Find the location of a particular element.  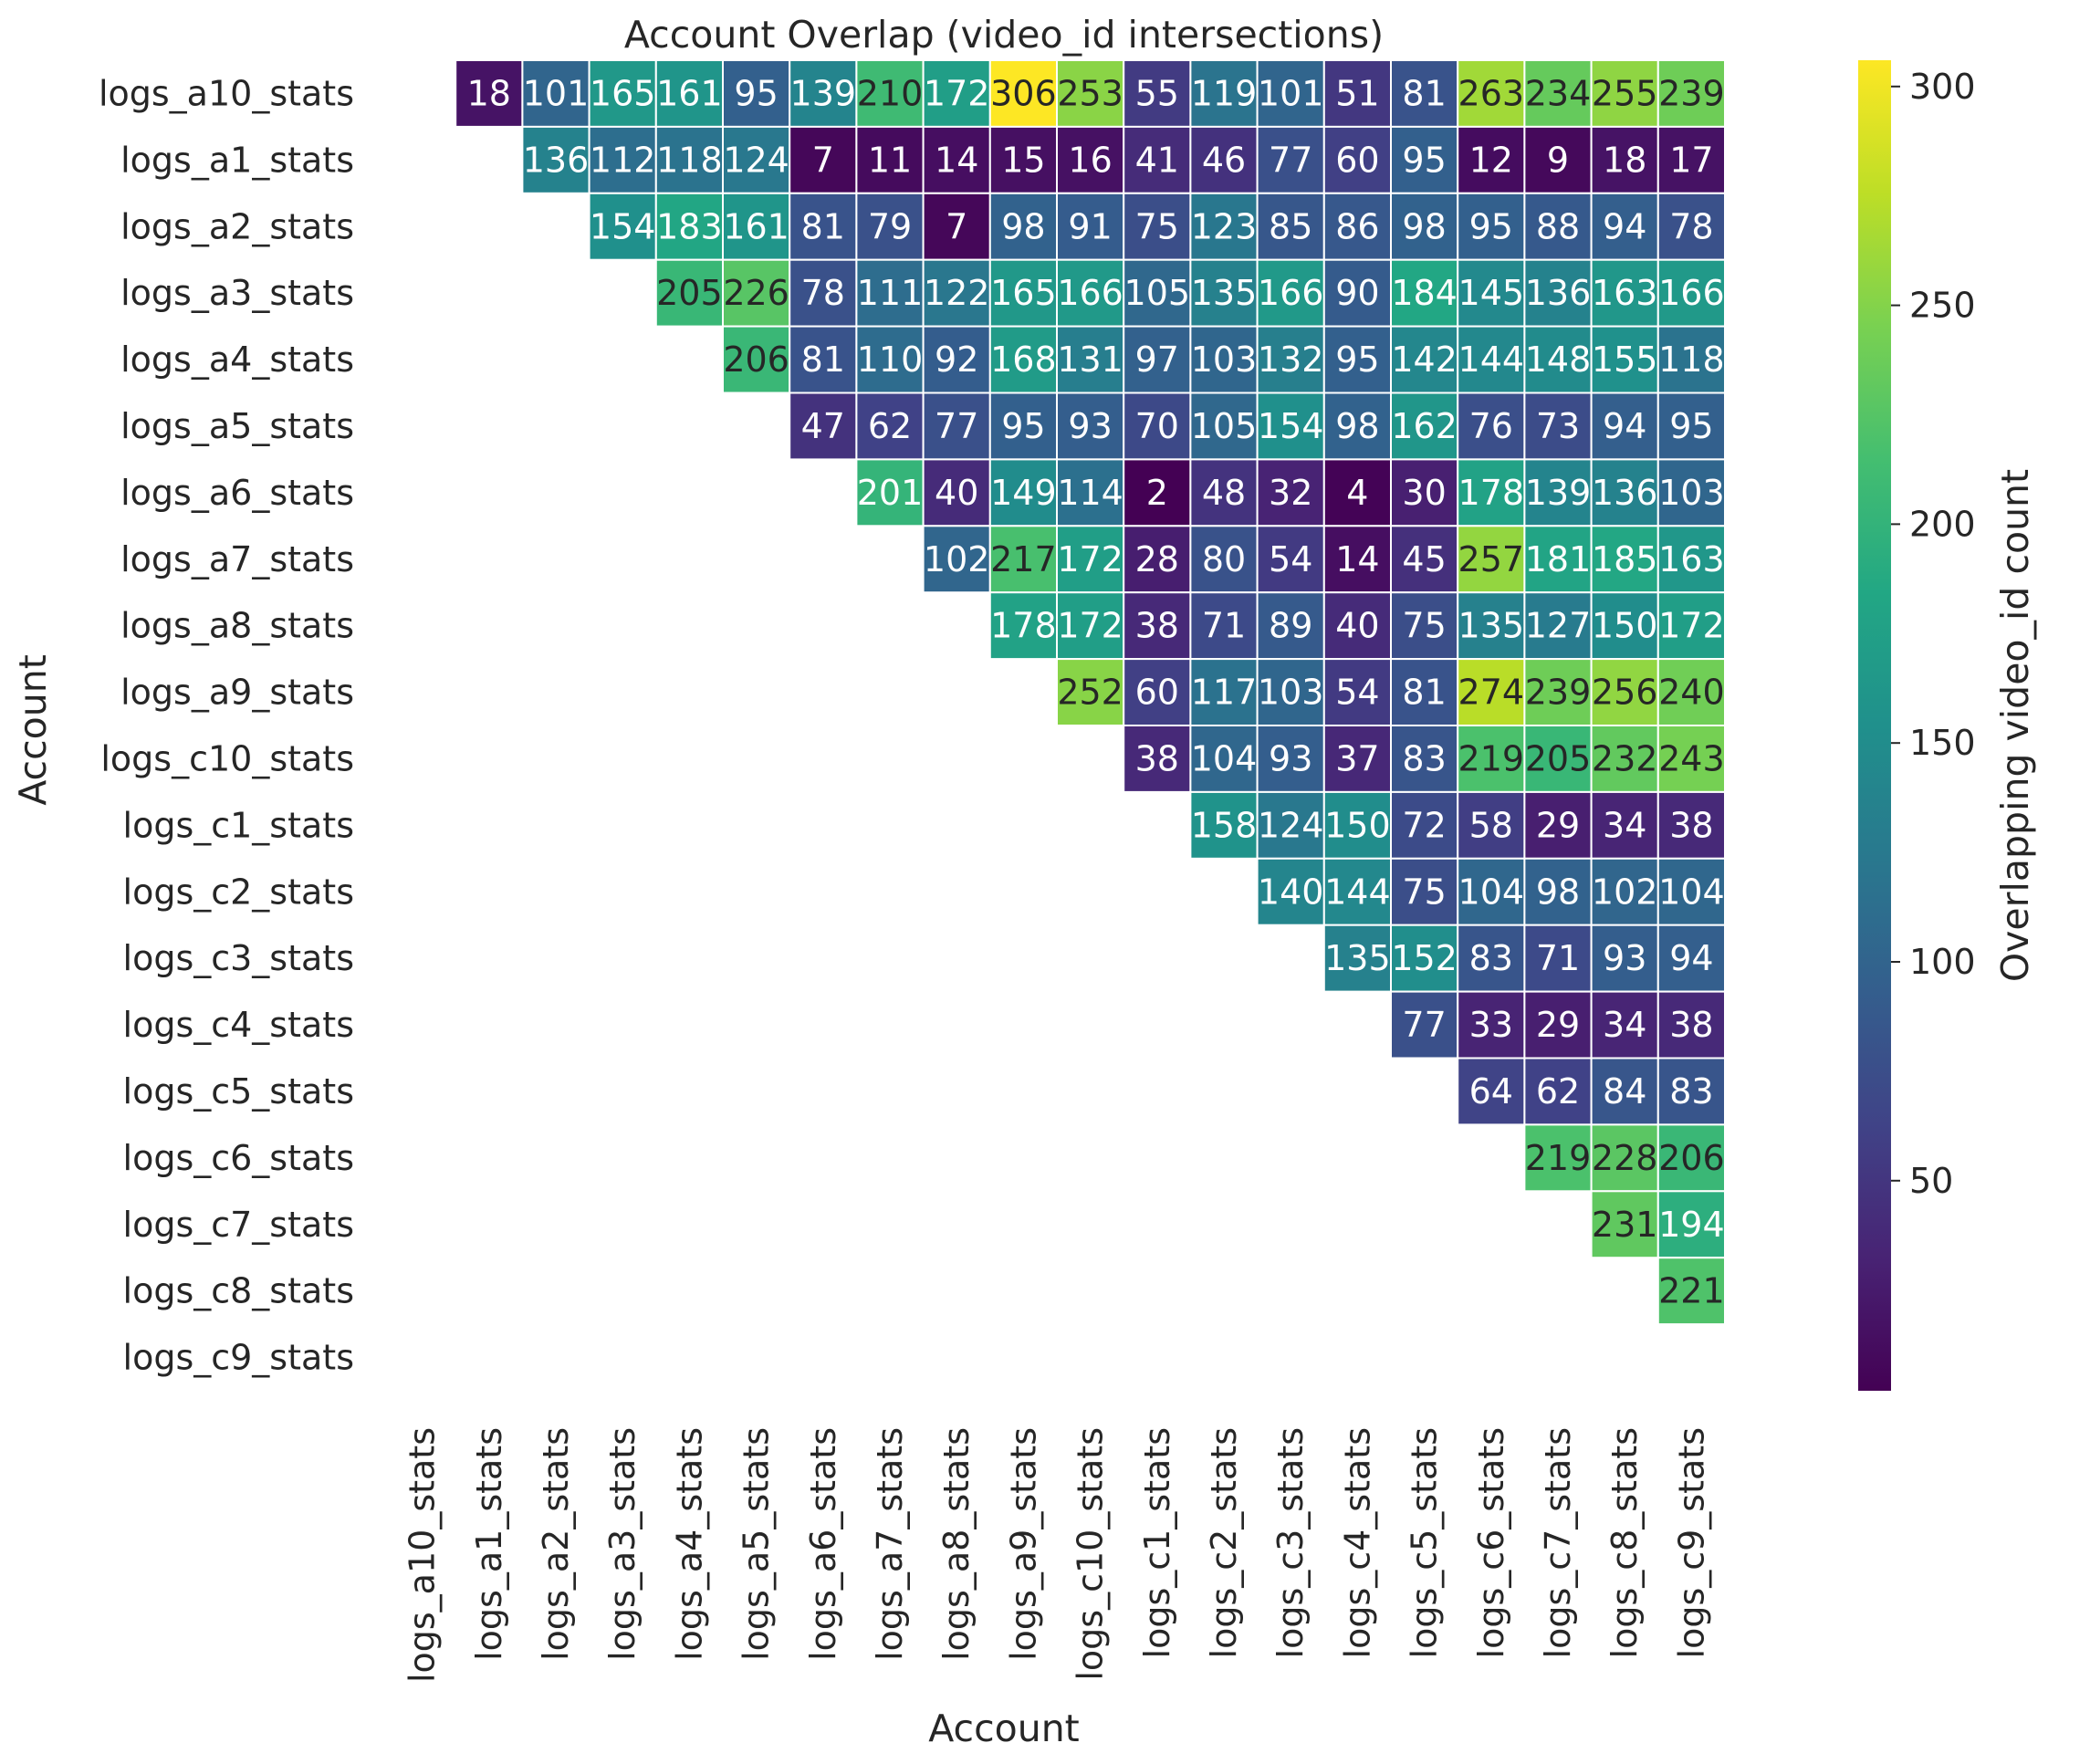

x-tick-label: logs_a10_stats is located at coordinates (422, 1555).